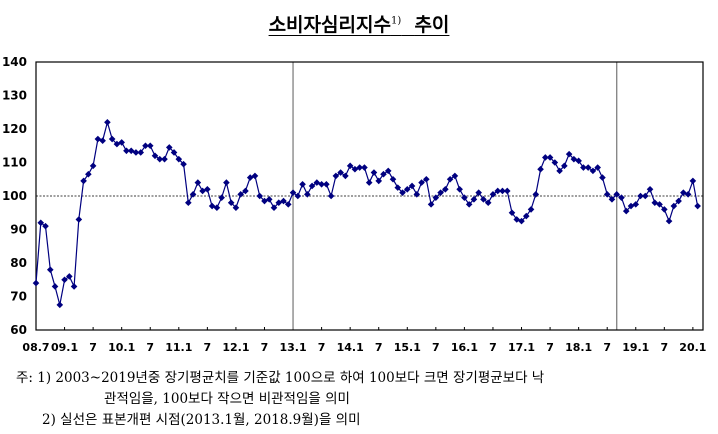 Image resolution: width=718 pixels, height=434 pixels. What do you see at coordinates (359, 23) in the screenshot?
I see `chart-title: 소비자심리지수1) 추이` at bounding box center [359, 23].